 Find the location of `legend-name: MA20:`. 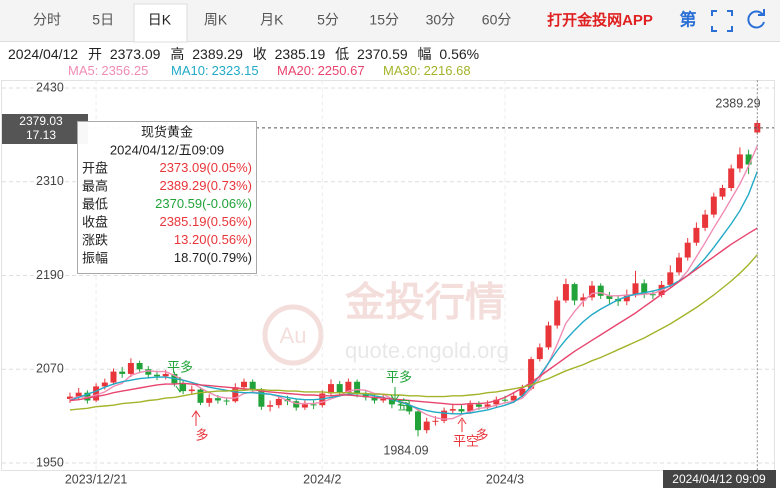

legend-name: MA20: is located at coordinates (296, 70).